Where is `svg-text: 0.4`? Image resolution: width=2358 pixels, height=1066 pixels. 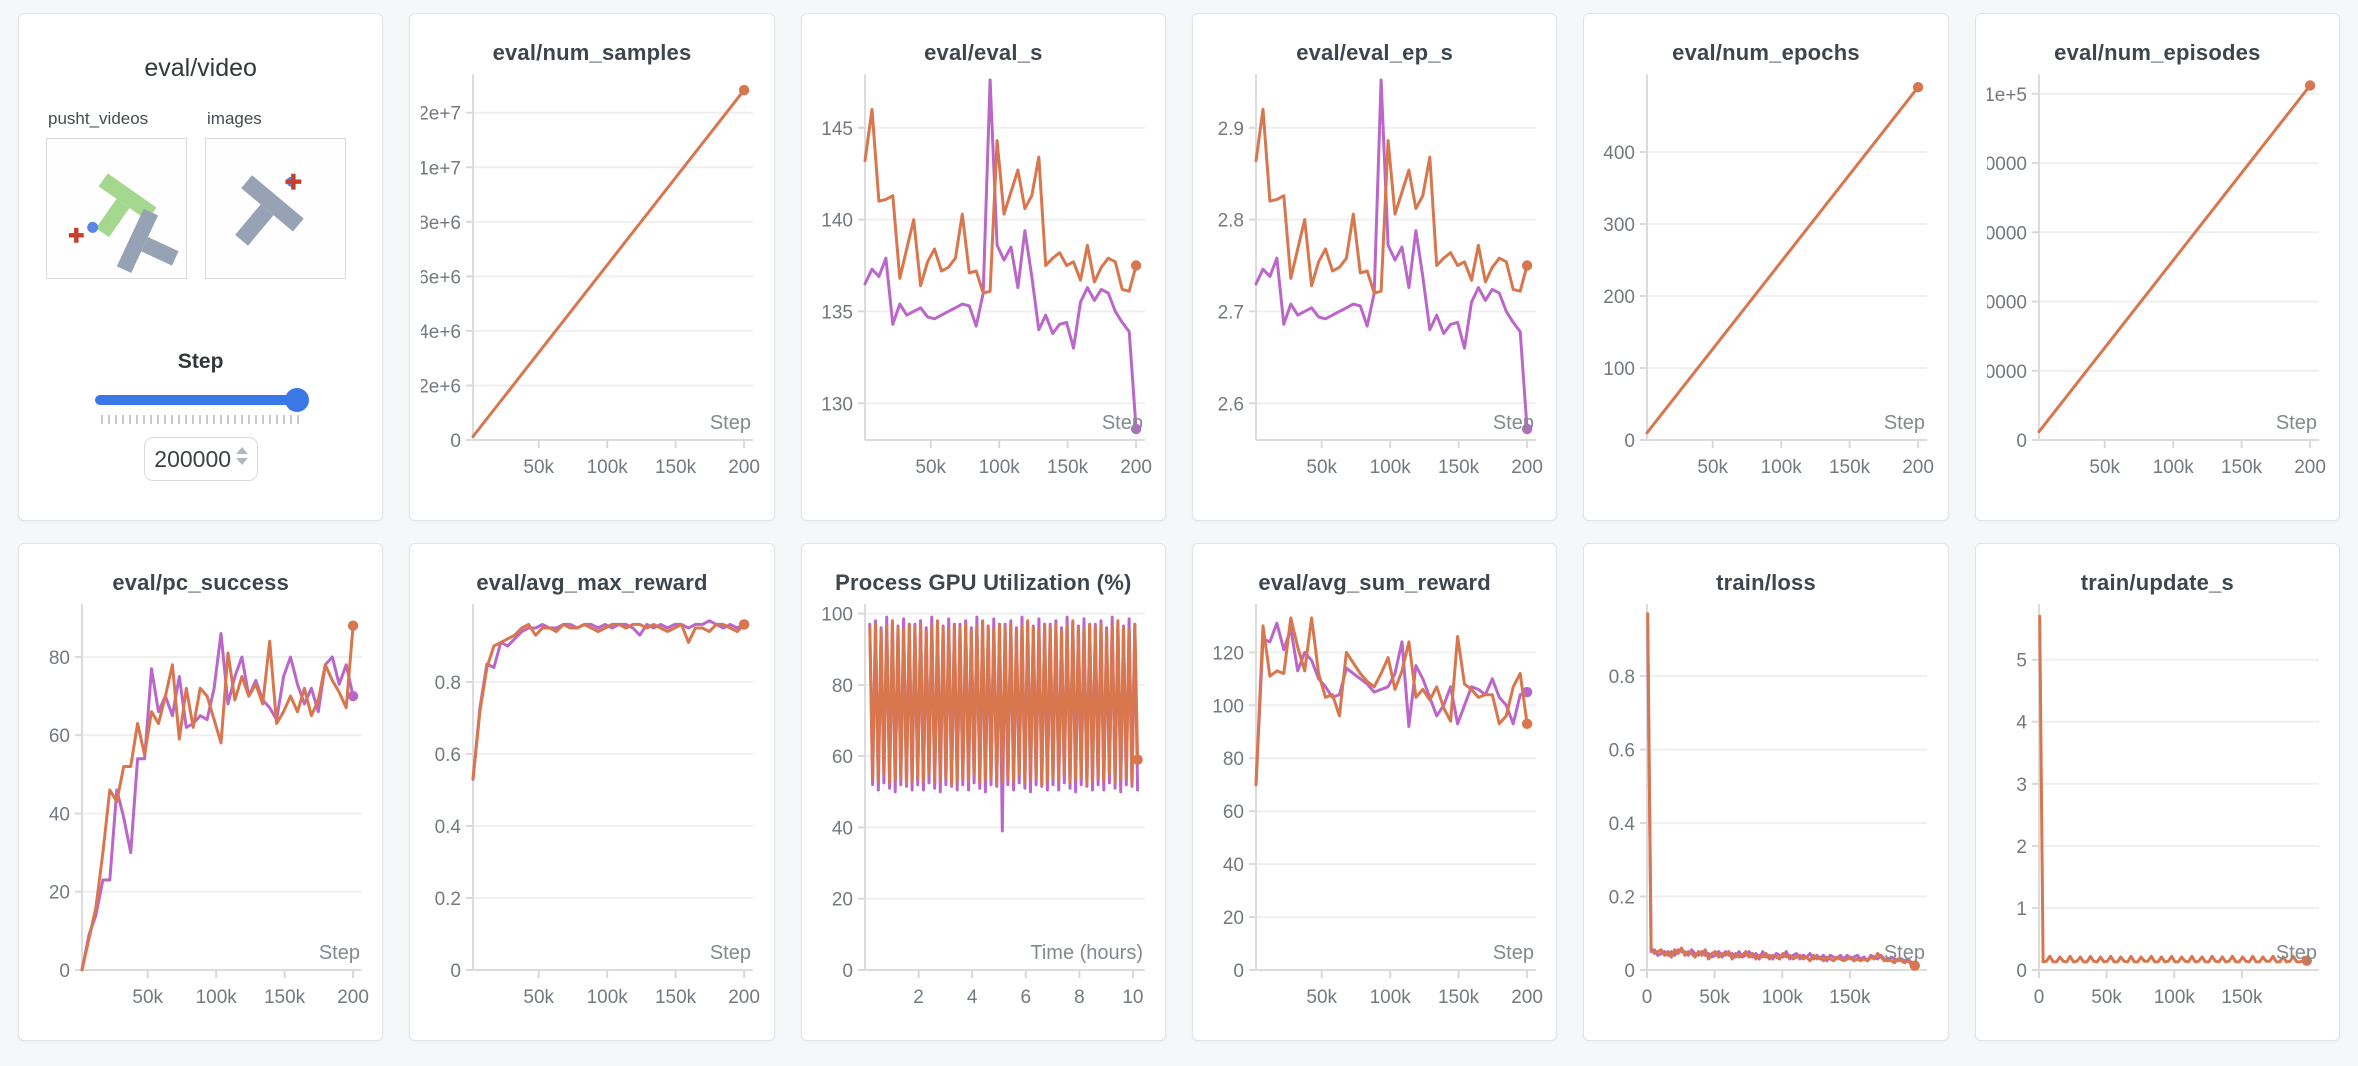 svg-text: 0.4 is located at coordinates (1622, 824).